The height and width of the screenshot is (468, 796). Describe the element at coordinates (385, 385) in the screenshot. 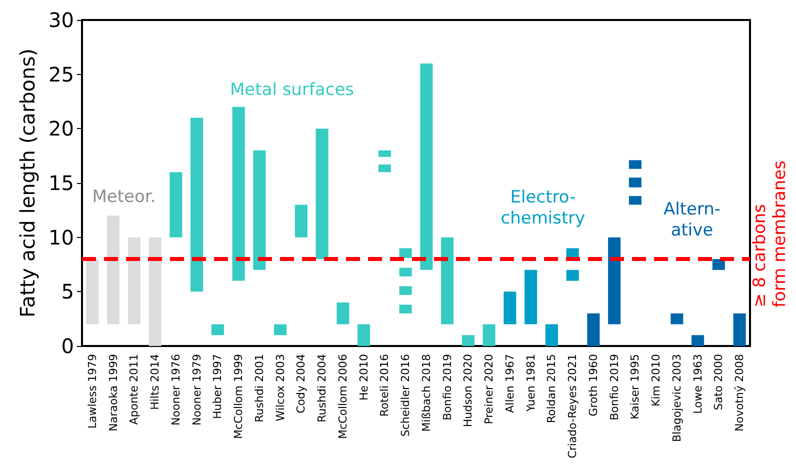

I see `x-tick-label: Roteli 2016` at that location.